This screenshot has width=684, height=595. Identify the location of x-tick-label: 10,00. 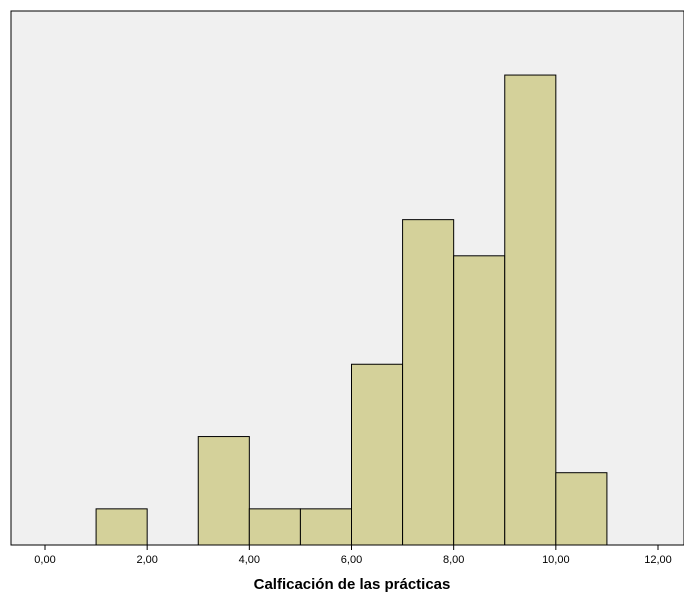
(556, 560).